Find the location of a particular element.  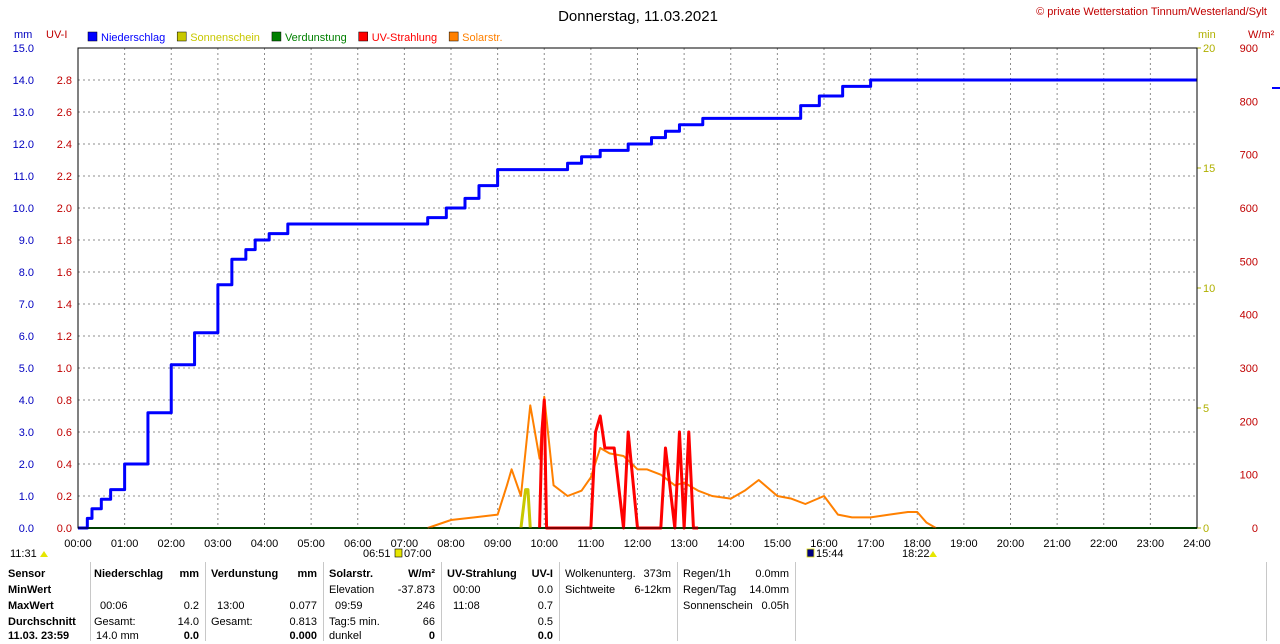

stats-label-max: MaxWert is located at coordinates (31, 606).